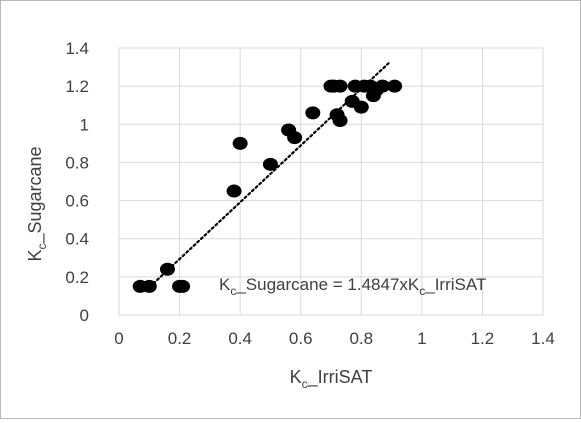 This screenshot has width=581, height=423. What do you see at coordinates (118, 338) in the screenshot?
I see `x-tick-label: 0` at bounding box center [118, 338].